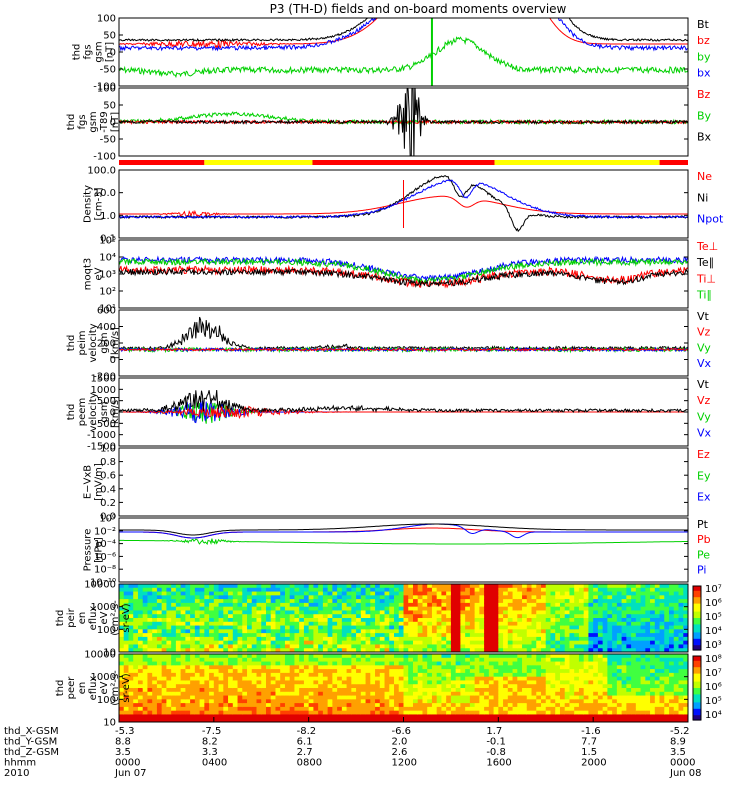 The height and width of the screenshot is (800, 750). What do you see at coordinates (403, 412) in the screenshot?
I see `panel-frame` at bounding box center [403, 412].